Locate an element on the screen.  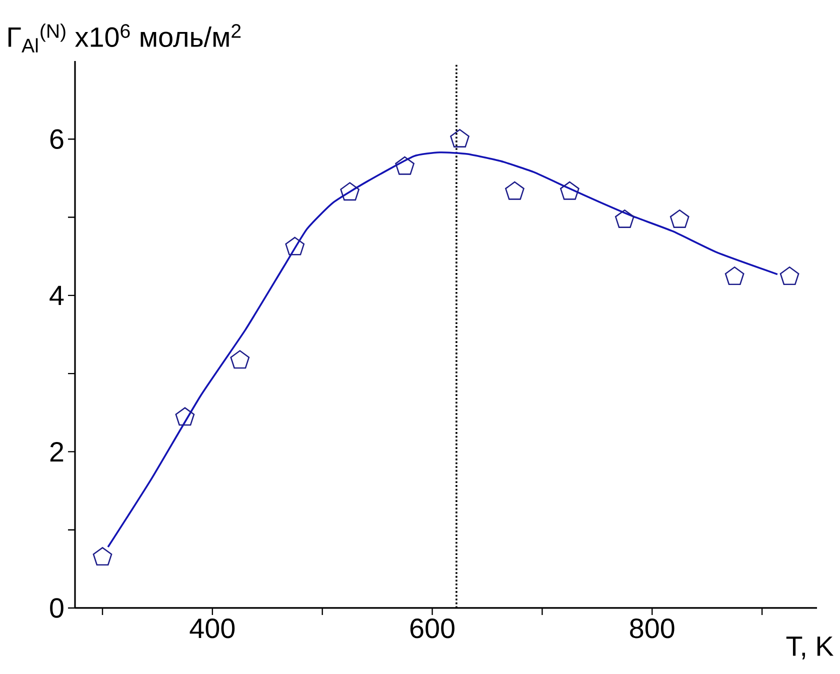
y-tick-label: 0 is located at coordinates (57, 608).